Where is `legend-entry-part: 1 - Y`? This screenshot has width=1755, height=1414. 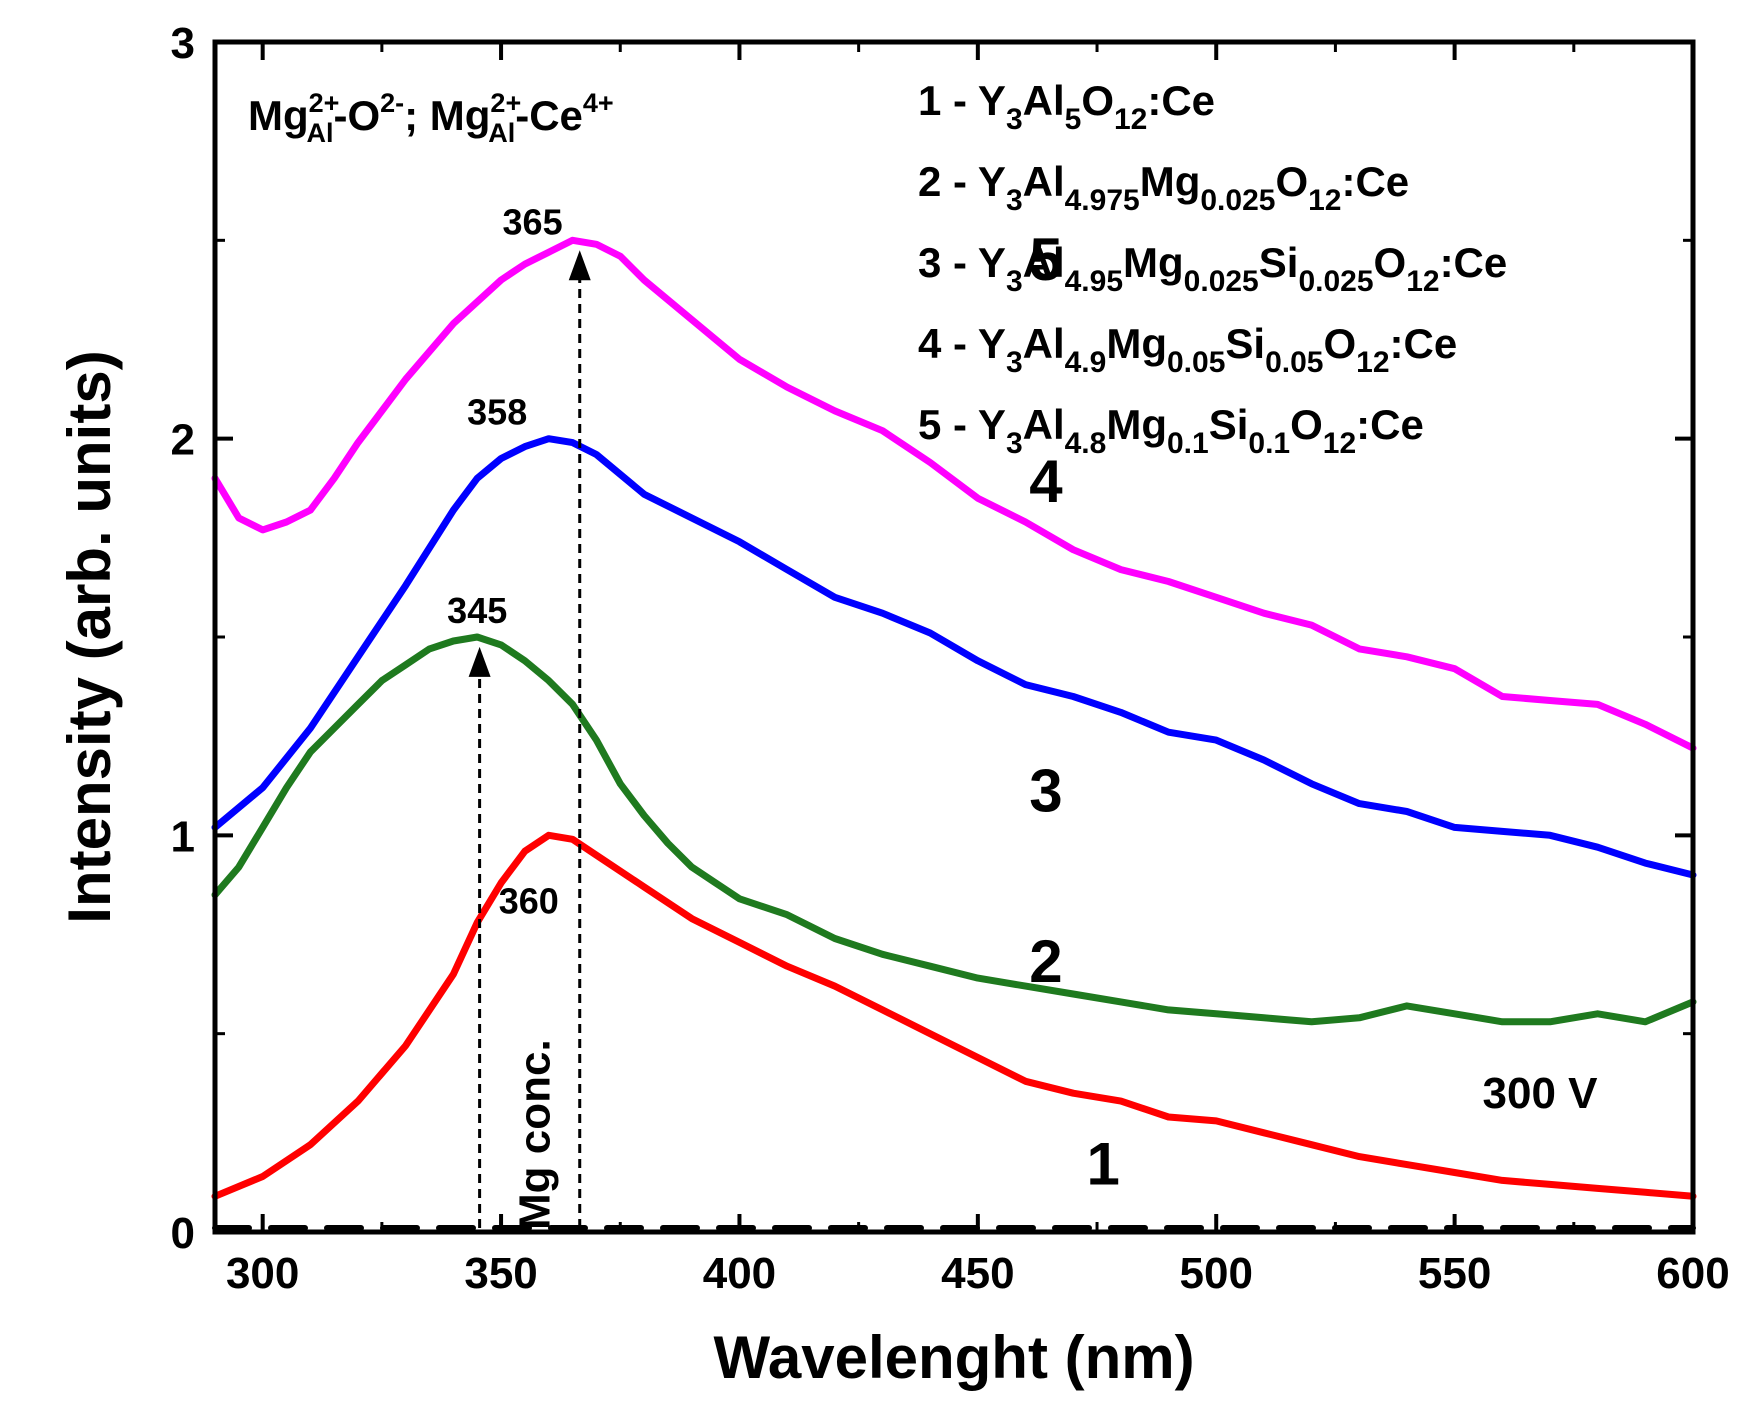 legend-entry-part: 1 - Y is located at coordinates (962, 100).